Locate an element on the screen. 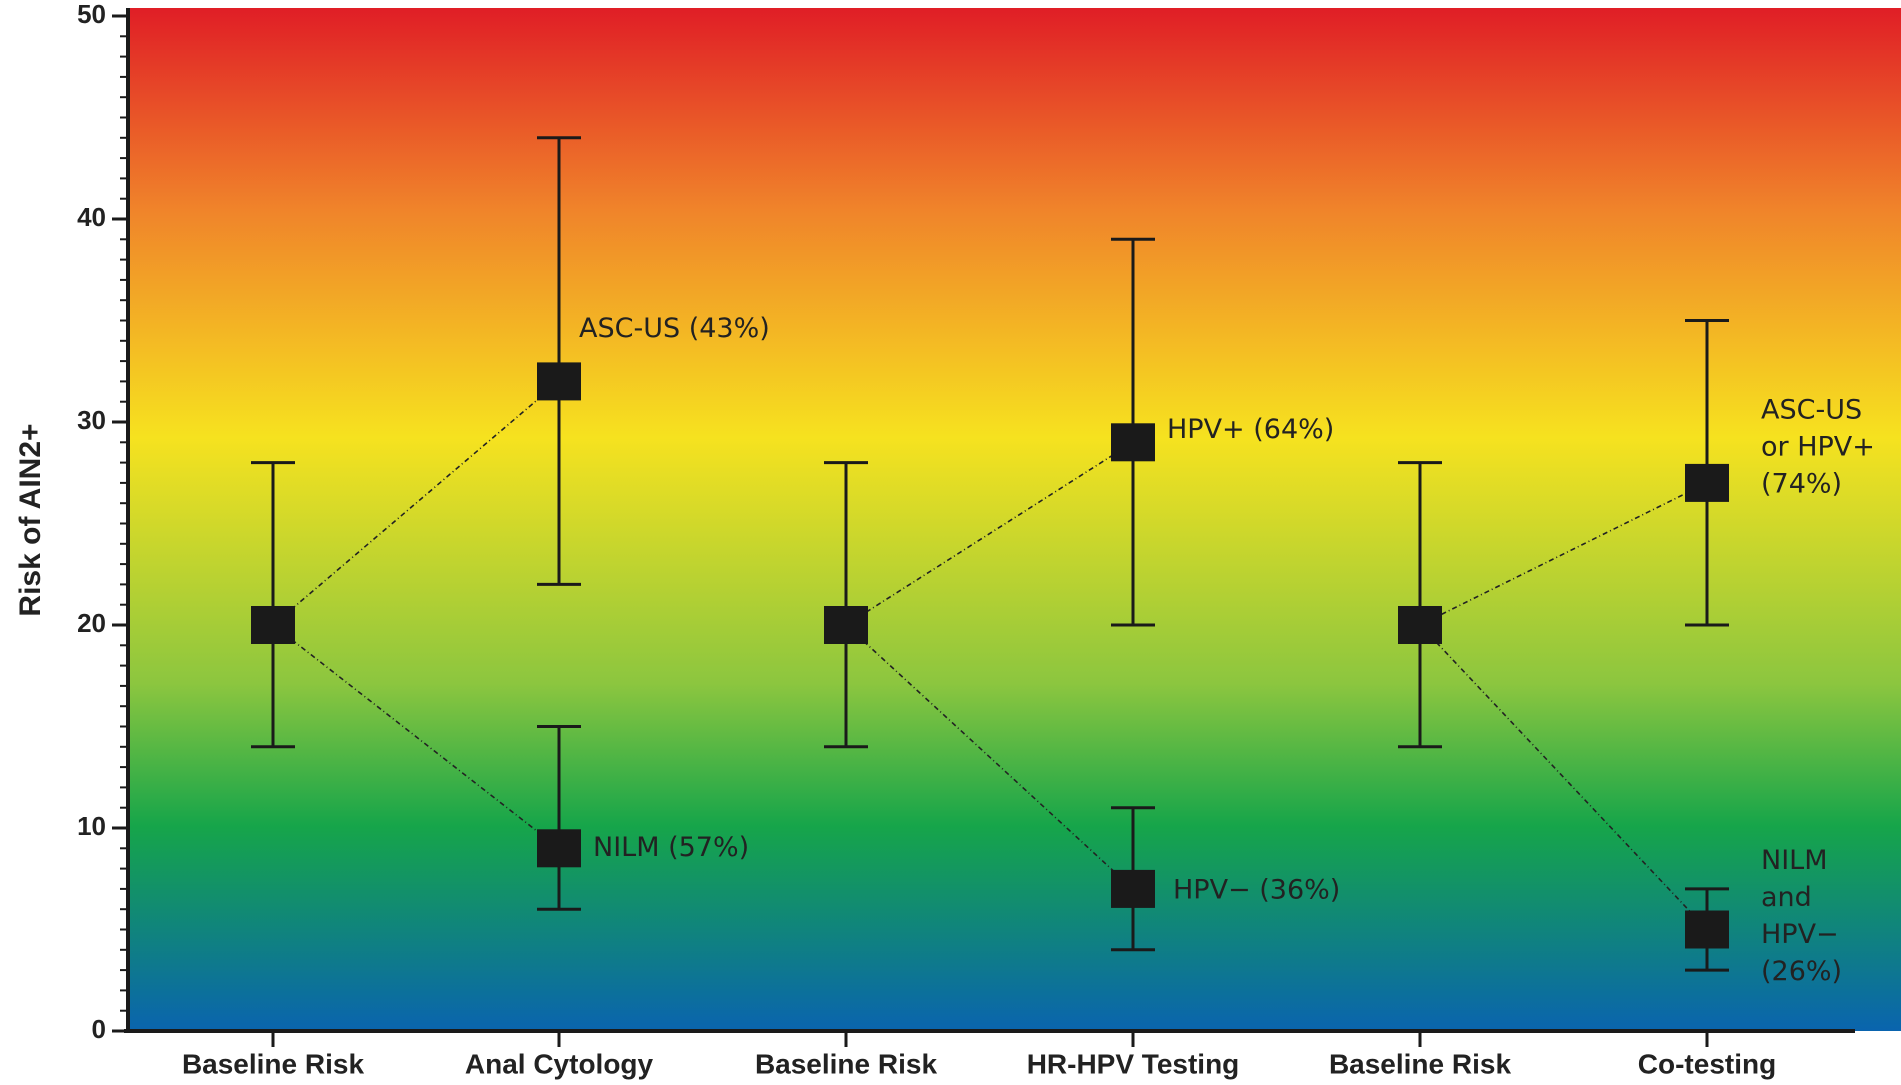 This screenshot has width=1901, height=1085. y-axis-label: Risk of AIN2+ is located at coordinates (30, 519).